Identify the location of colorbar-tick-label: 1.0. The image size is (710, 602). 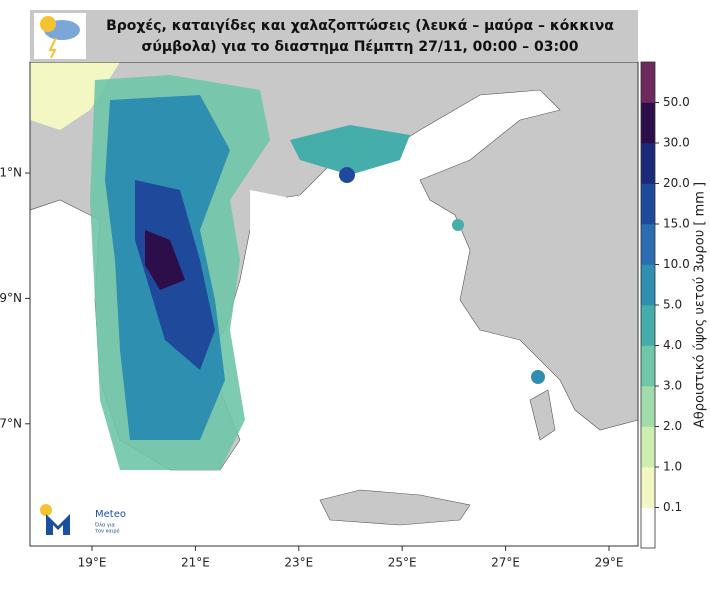
(672, 467).